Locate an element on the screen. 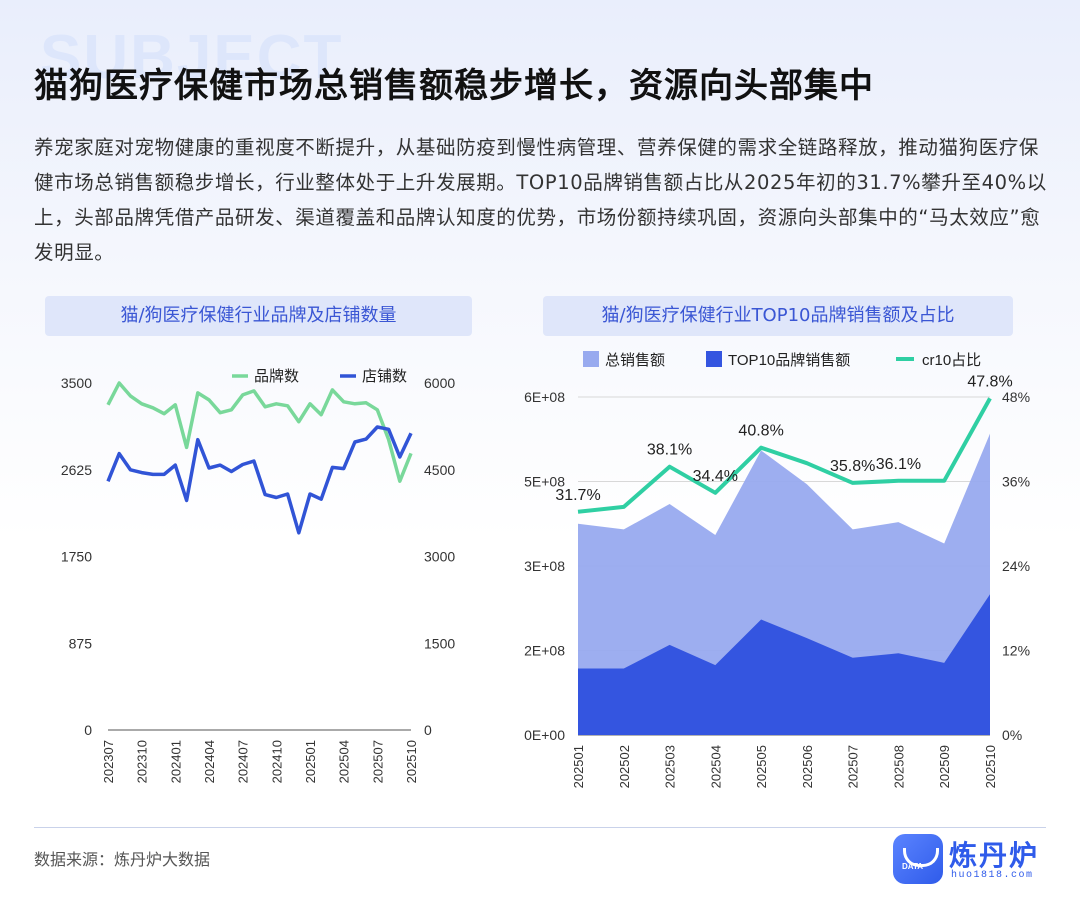 The width and height of the screenshot is (1080, 899). left-chart-x-tick: 202401 is located at coordinates (175, 761).